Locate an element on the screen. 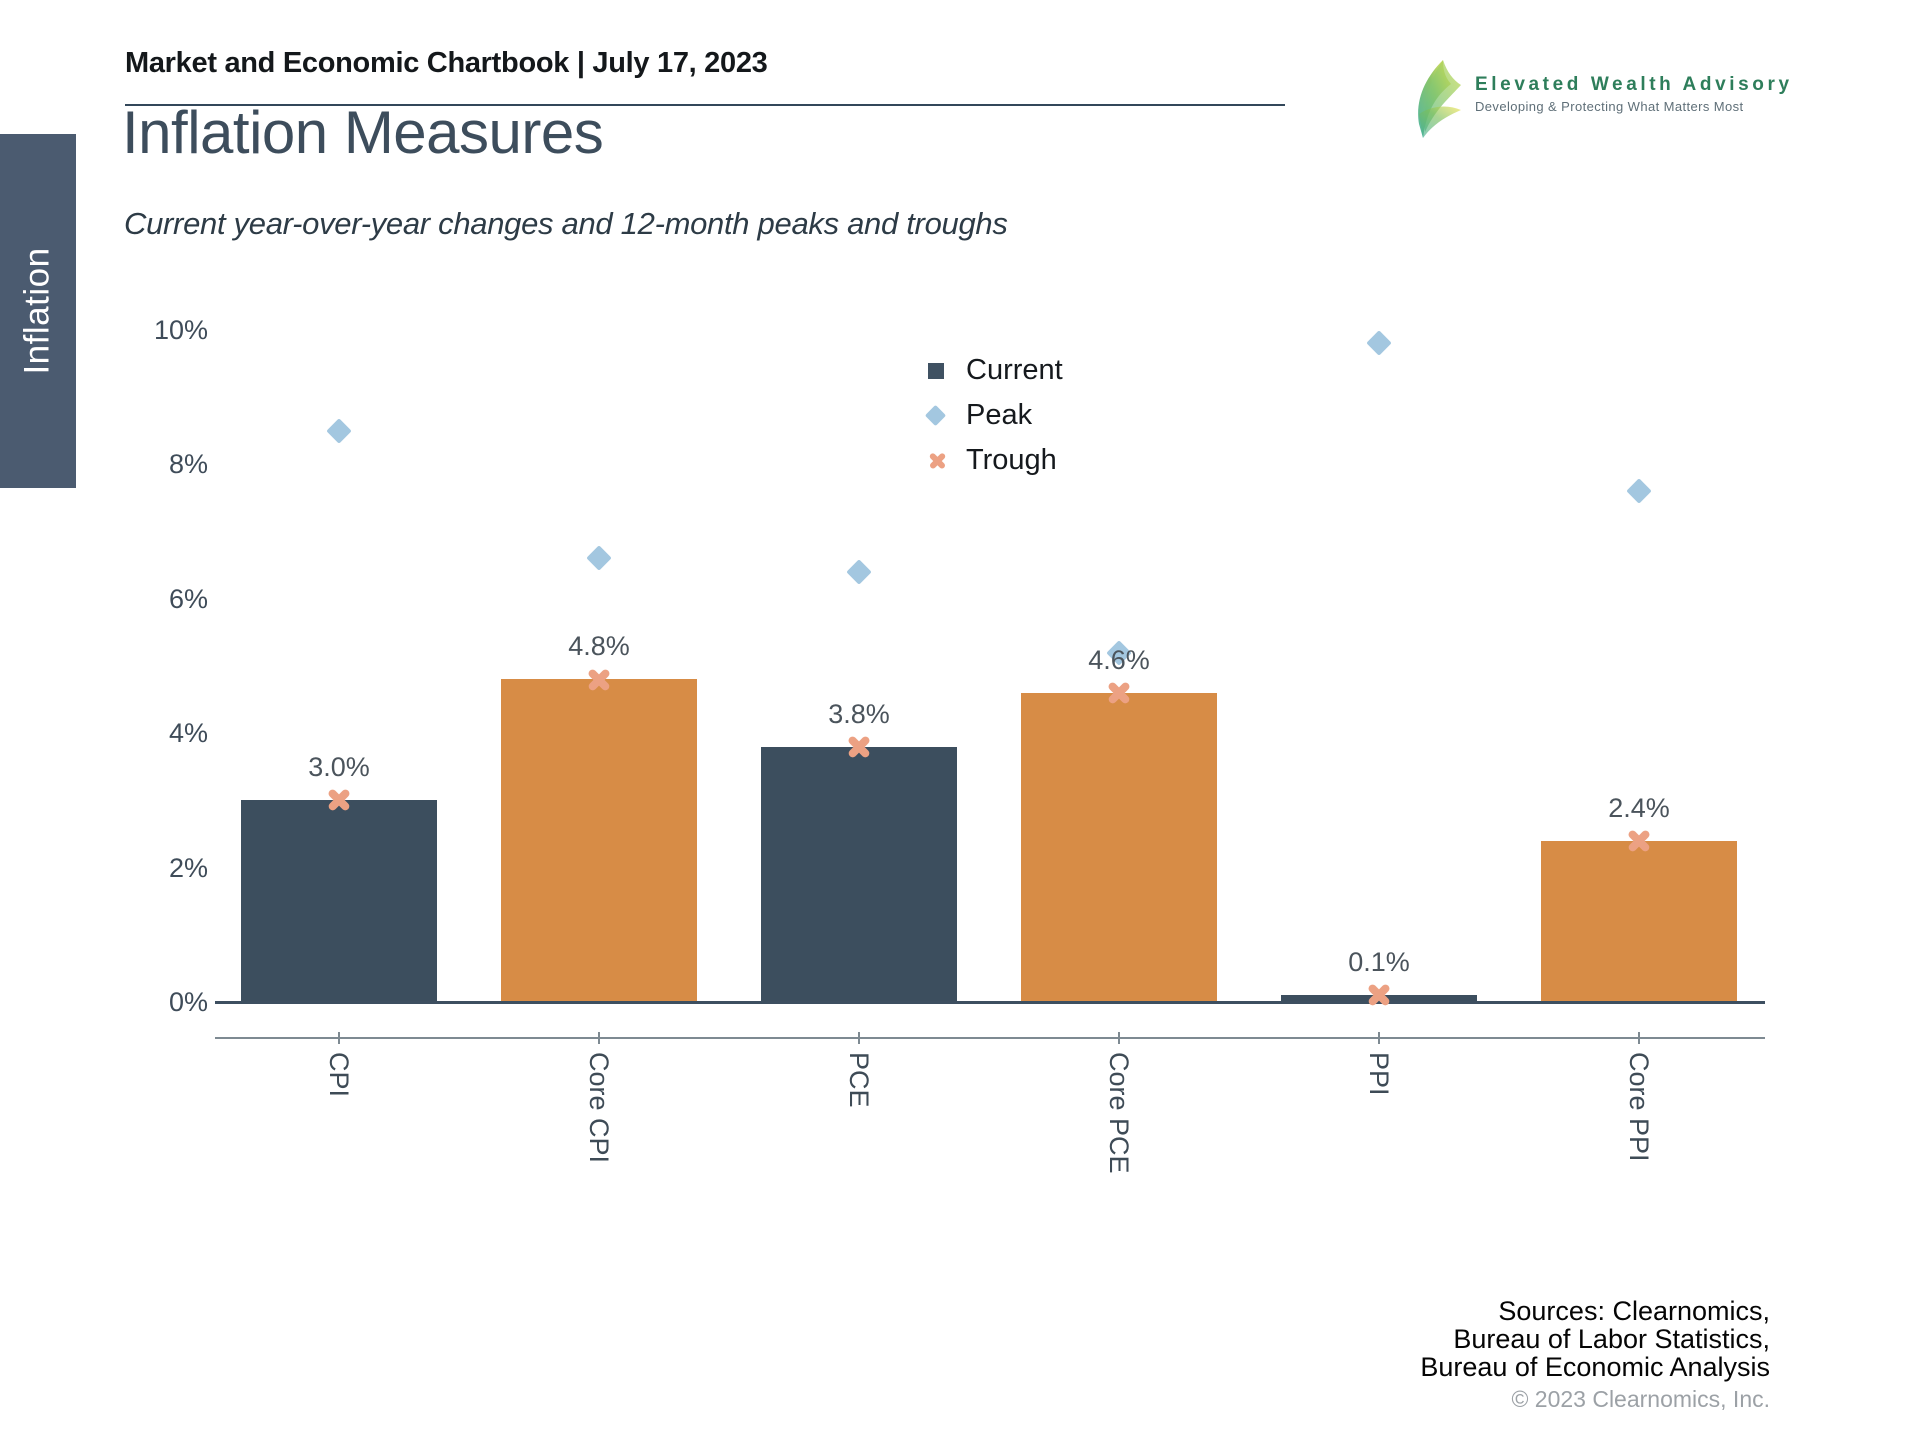 The width and height of the screenshot is (1920, 1440). peak-marker-cpi is located at coordinates (339, 431).